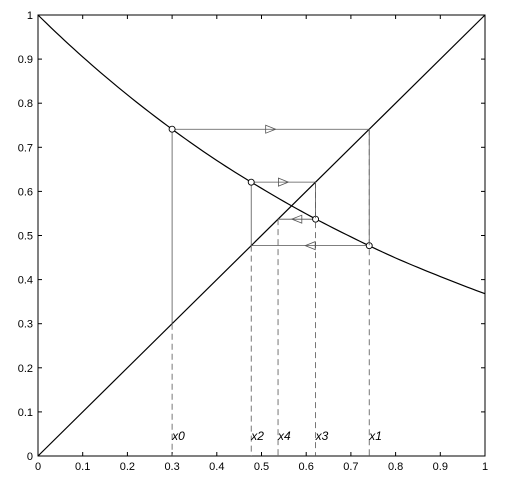 Image resolution: width=511 pixels, height=488 pixels. Describe the element at coordinates (261, 467) in the screenshot. I see `x-tick-label: 0.5` at that location.